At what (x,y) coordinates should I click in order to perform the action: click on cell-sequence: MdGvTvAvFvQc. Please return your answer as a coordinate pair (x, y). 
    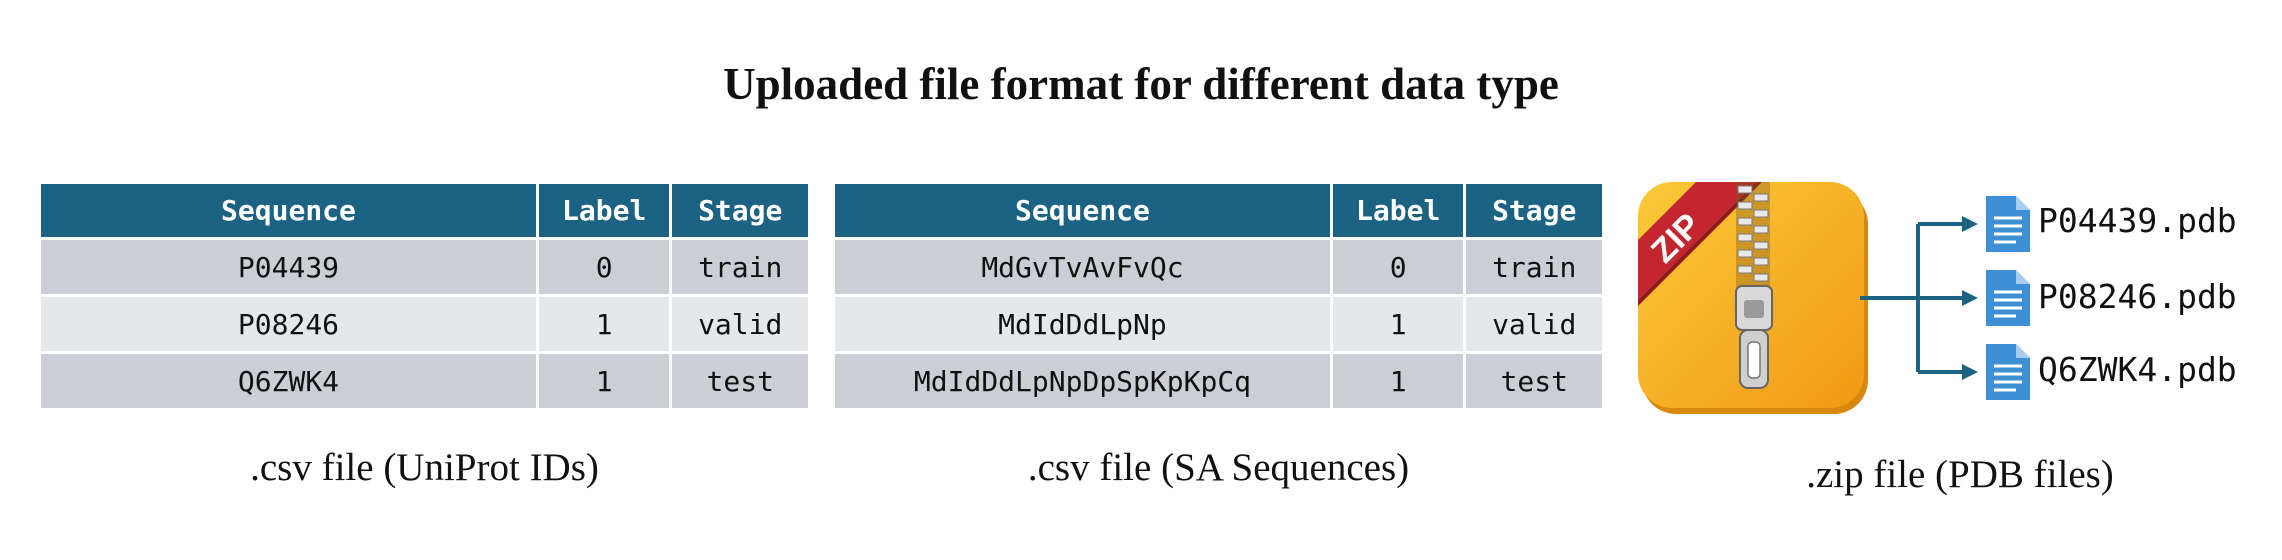
    Looking at the image, I should click on (1082, 267).